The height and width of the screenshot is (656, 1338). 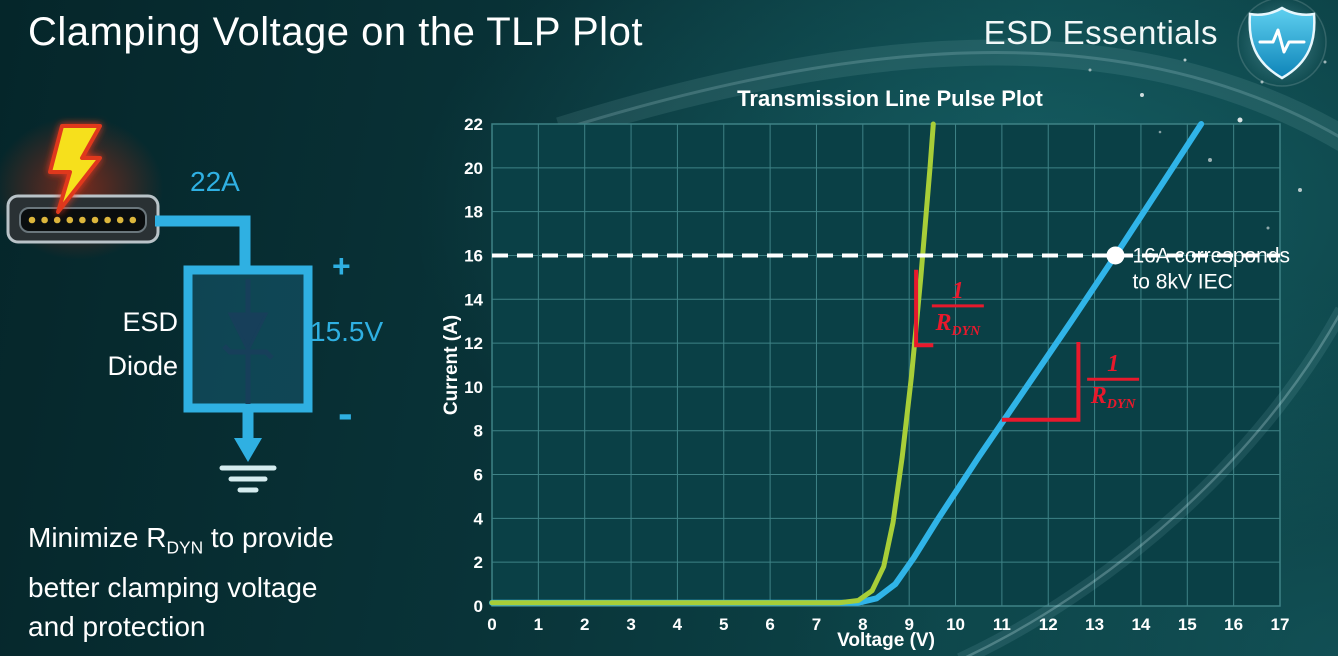 What do you see at coordinates (908, 624) in the screenshot?
I see `svg-text: 9` at bounding box center [908, 624].